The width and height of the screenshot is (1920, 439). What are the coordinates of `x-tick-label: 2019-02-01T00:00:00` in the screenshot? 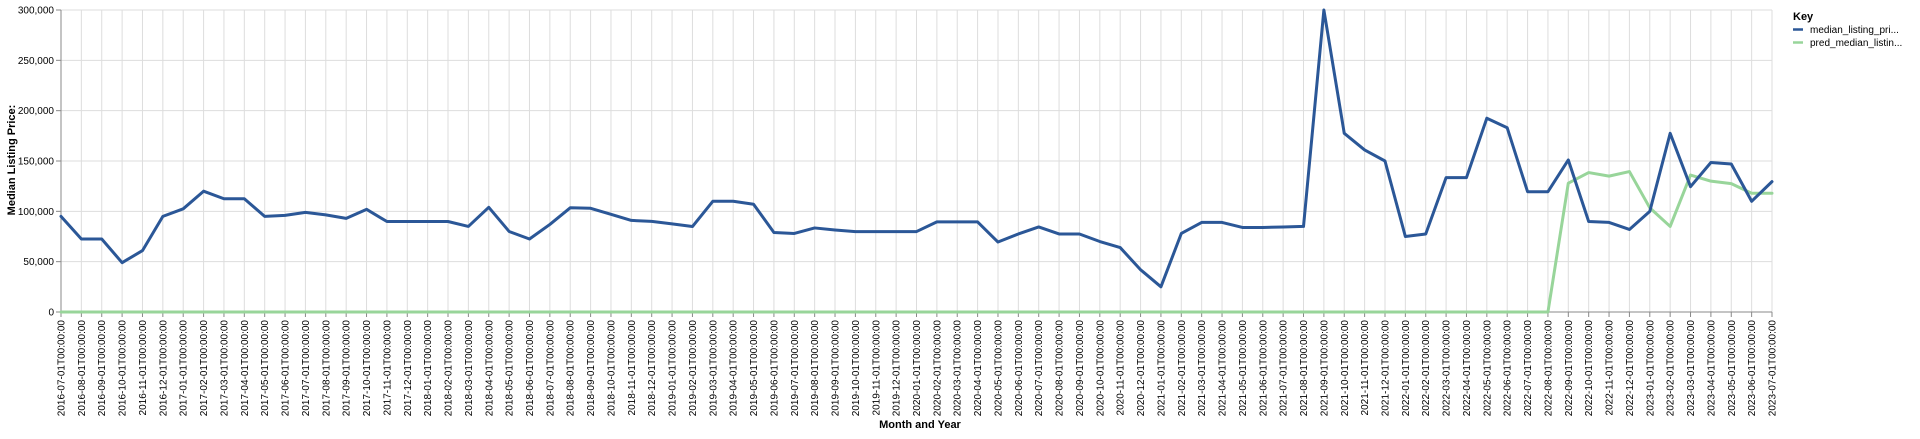 It's located at (693, 368).